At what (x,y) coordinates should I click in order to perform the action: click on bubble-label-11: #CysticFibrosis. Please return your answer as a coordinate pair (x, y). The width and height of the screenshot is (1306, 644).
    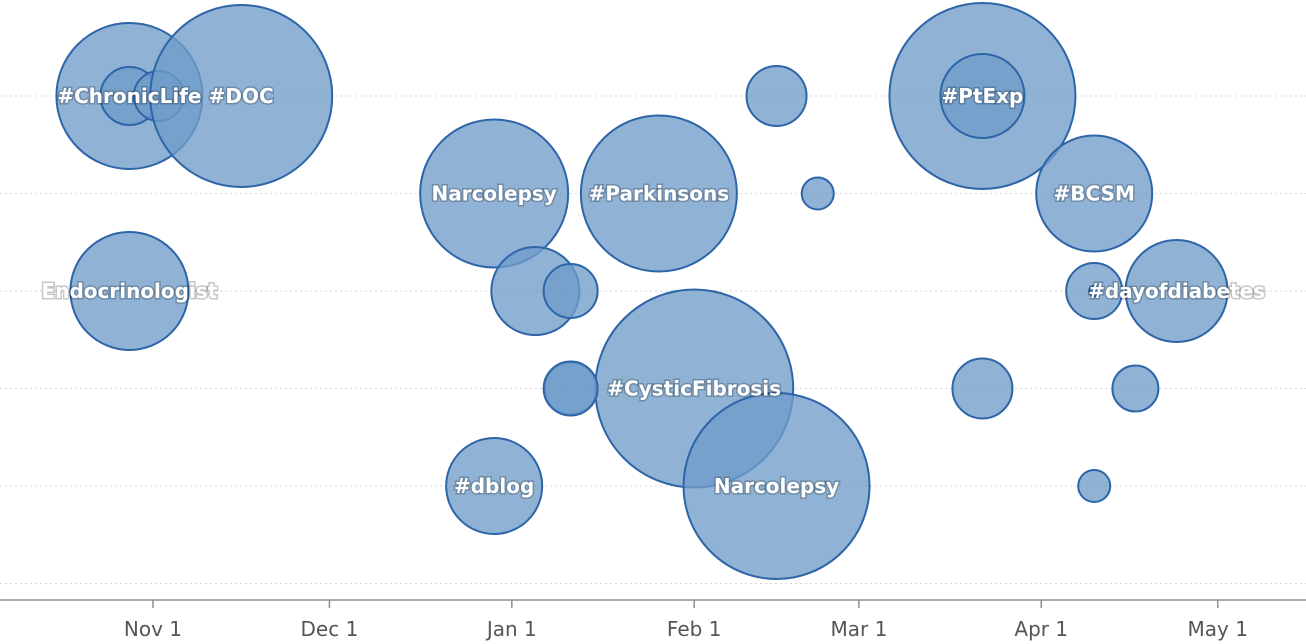
    Looking at the image, I should click on (694, 389).